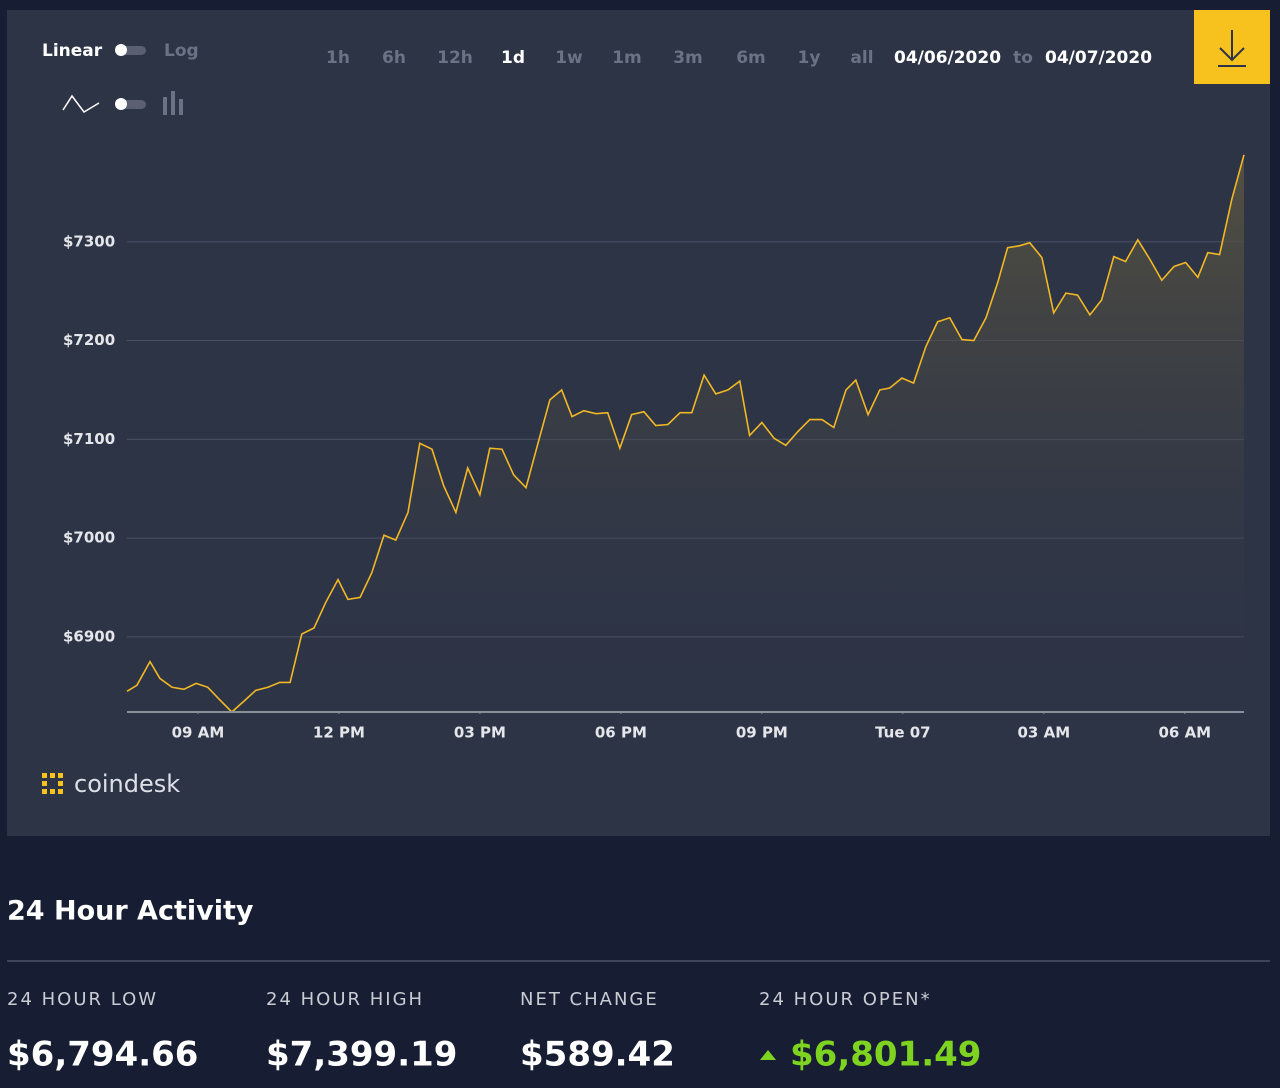  What do you see at coordinates (102, 1055) in the screenshot?
I see `stat-value: $6,794.66` at bounding box center [102, 1055].